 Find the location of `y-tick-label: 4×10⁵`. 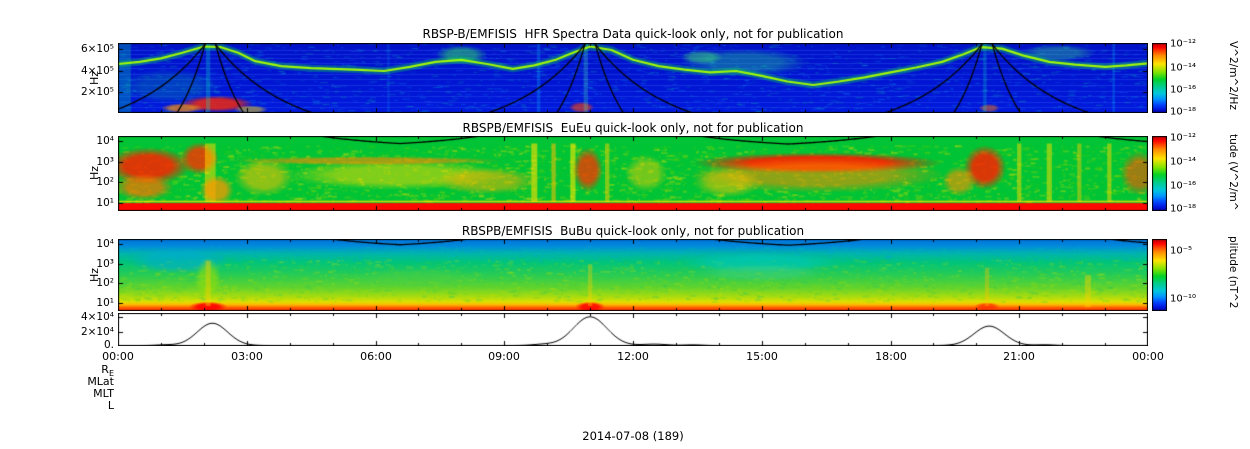

y-tick-label: 4×10⁵ is located at coordinates (97, 71).